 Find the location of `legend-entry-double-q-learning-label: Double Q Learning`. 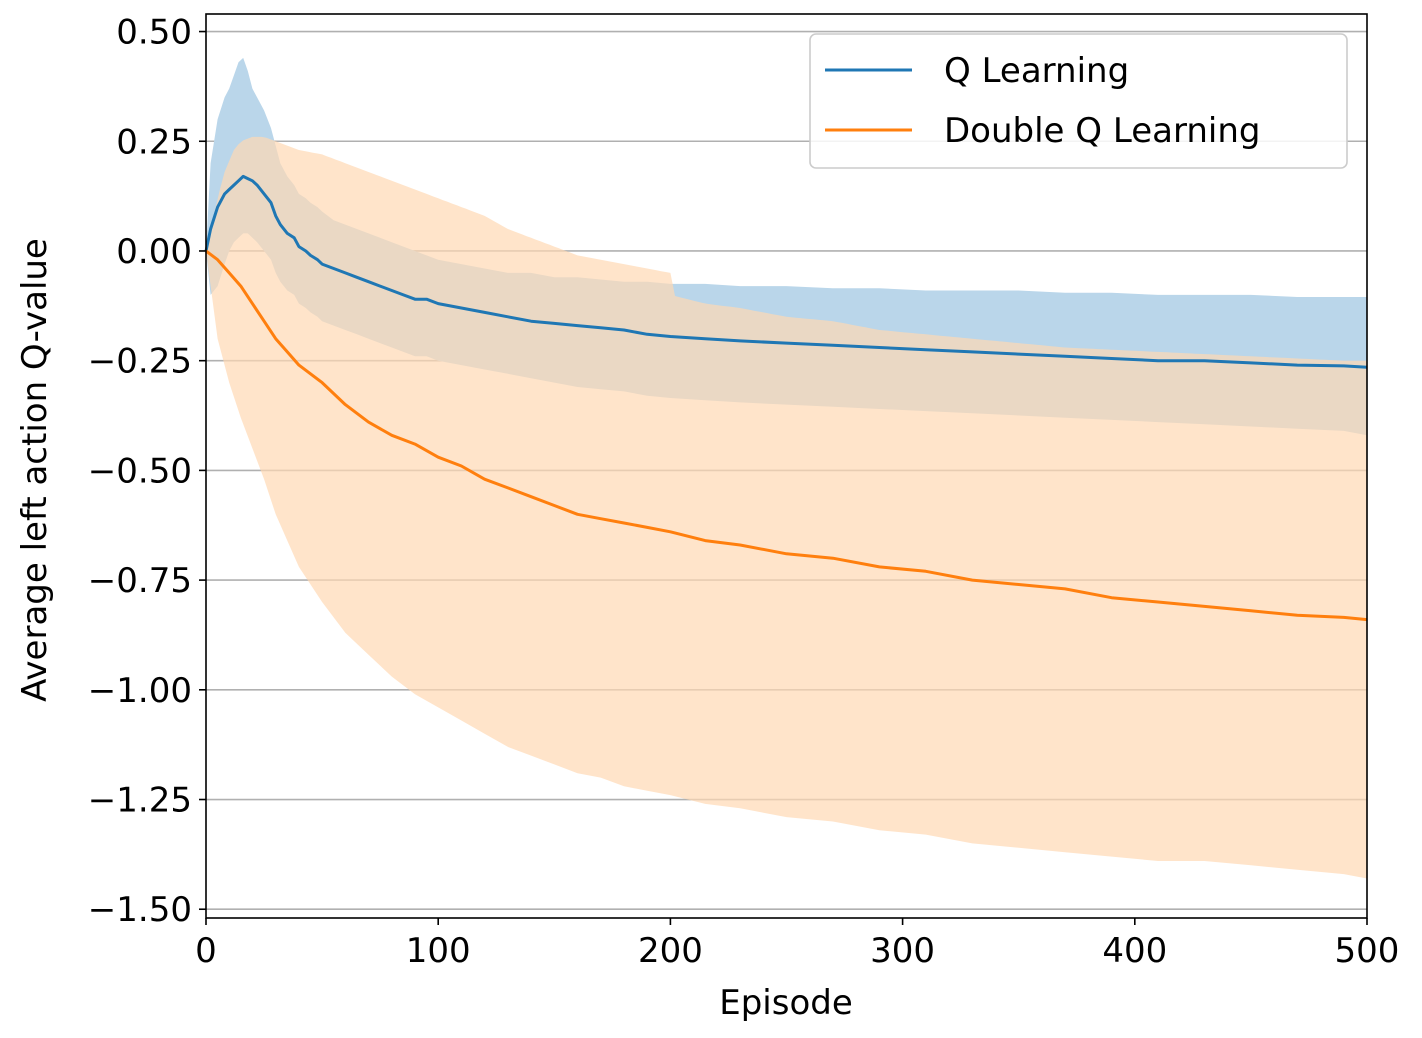

legend-entry-double-q-learning-label: Double Q Learning is located at coordinates (1102, 131).